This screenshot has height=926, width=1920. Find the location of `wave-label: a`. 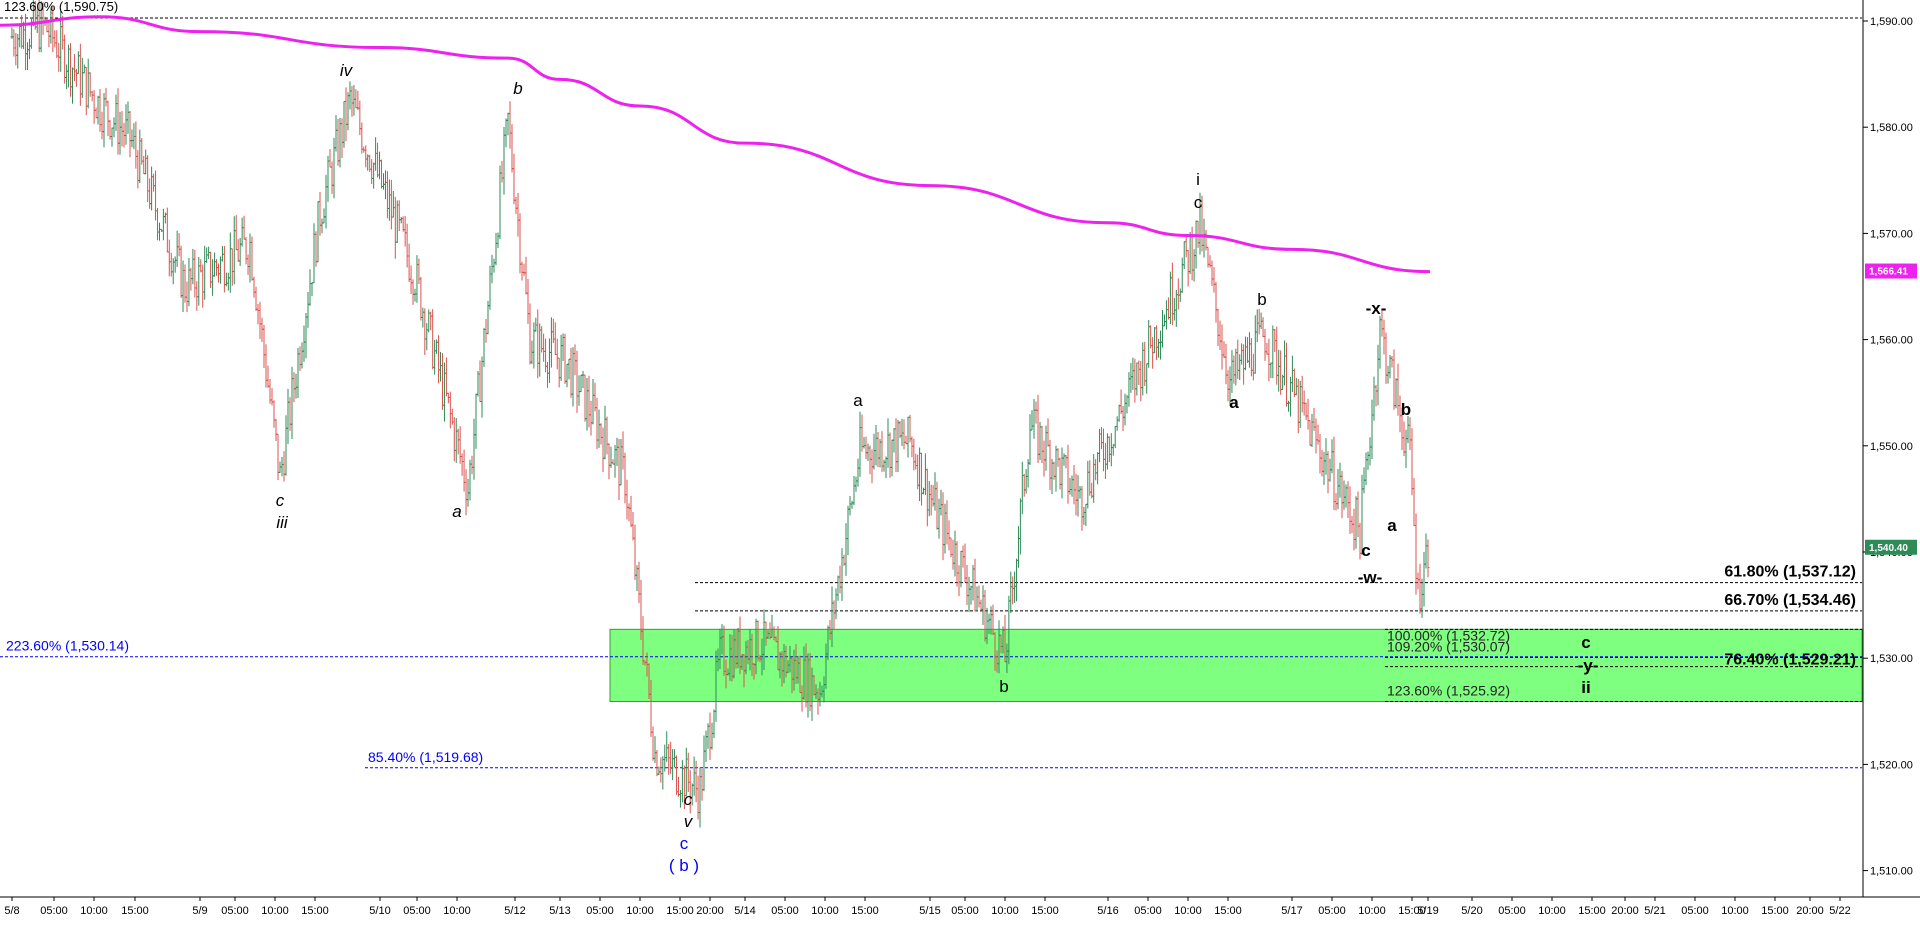

wave-label: a is located at coordinates (858, 400).